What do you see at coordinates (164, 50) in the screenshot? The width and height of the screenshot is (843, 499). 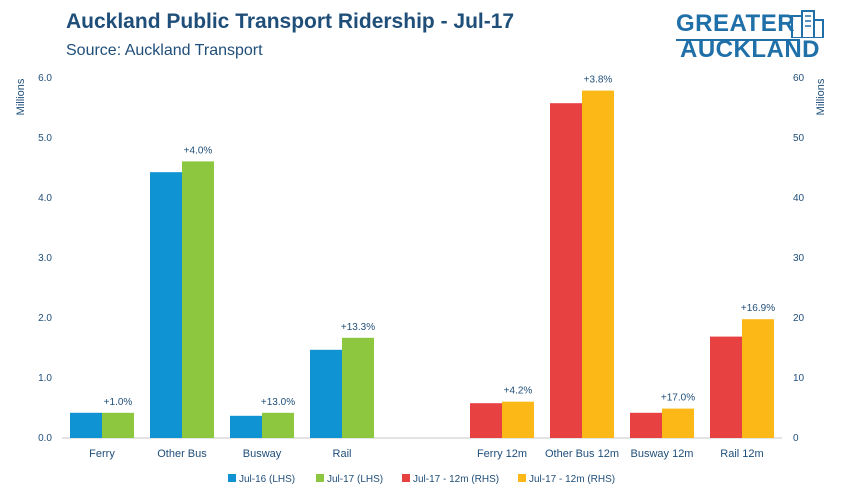 I see `chart-subtitle: Source: Auckland Transport` at bounding box center [164, 50].